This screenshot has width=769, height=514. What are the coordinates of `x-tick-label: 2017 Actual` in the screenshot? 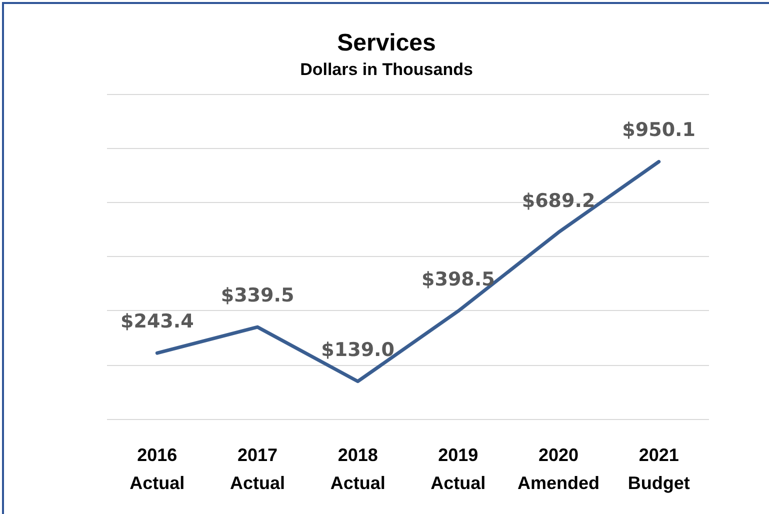 It's located at (258, 469).